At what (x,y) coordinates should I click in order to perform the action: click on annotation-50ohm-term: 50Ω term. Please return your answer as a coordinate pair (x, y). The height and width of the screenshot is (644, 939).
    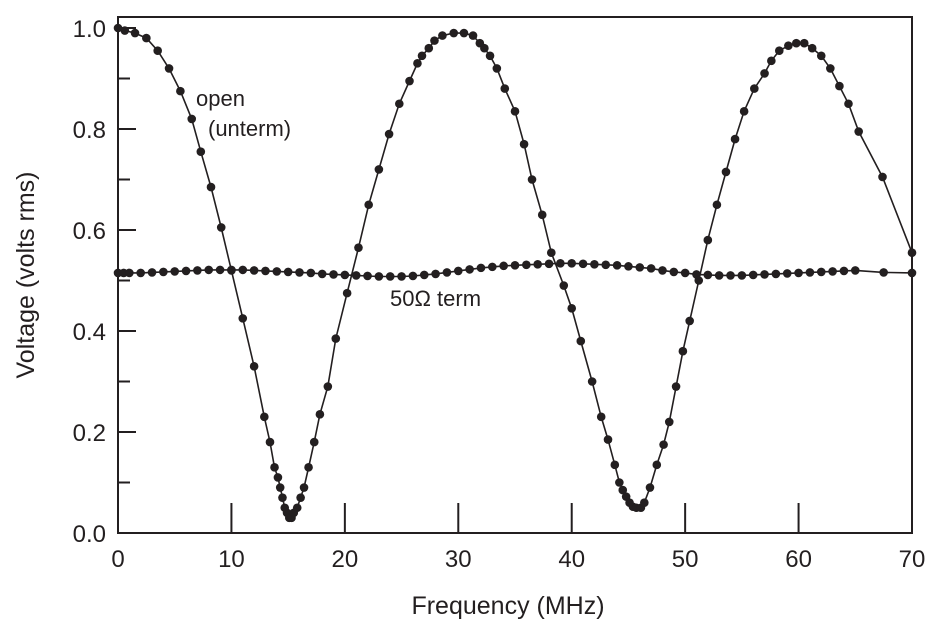
    Looking at the image, I should click on (435, 298).